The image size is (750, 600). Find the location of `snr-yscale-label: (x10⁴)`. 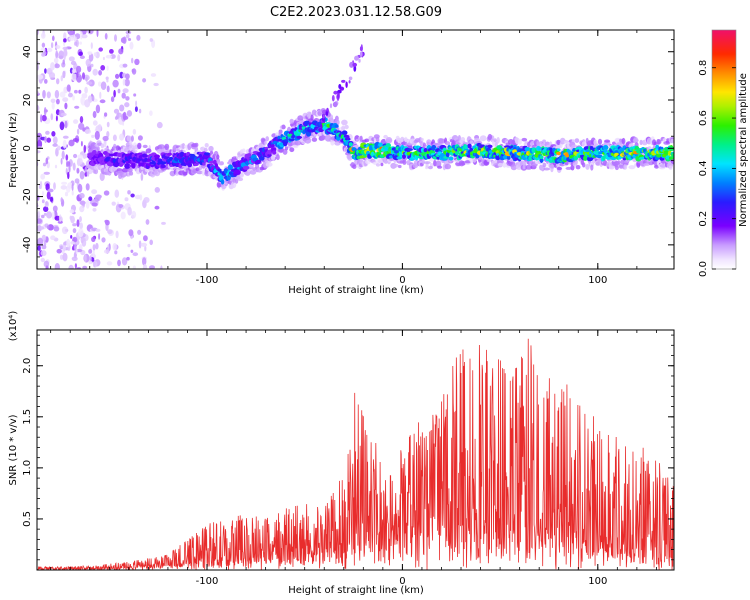

snr-yscale-label: (x10⁴) is located at coordinates (13, 326).